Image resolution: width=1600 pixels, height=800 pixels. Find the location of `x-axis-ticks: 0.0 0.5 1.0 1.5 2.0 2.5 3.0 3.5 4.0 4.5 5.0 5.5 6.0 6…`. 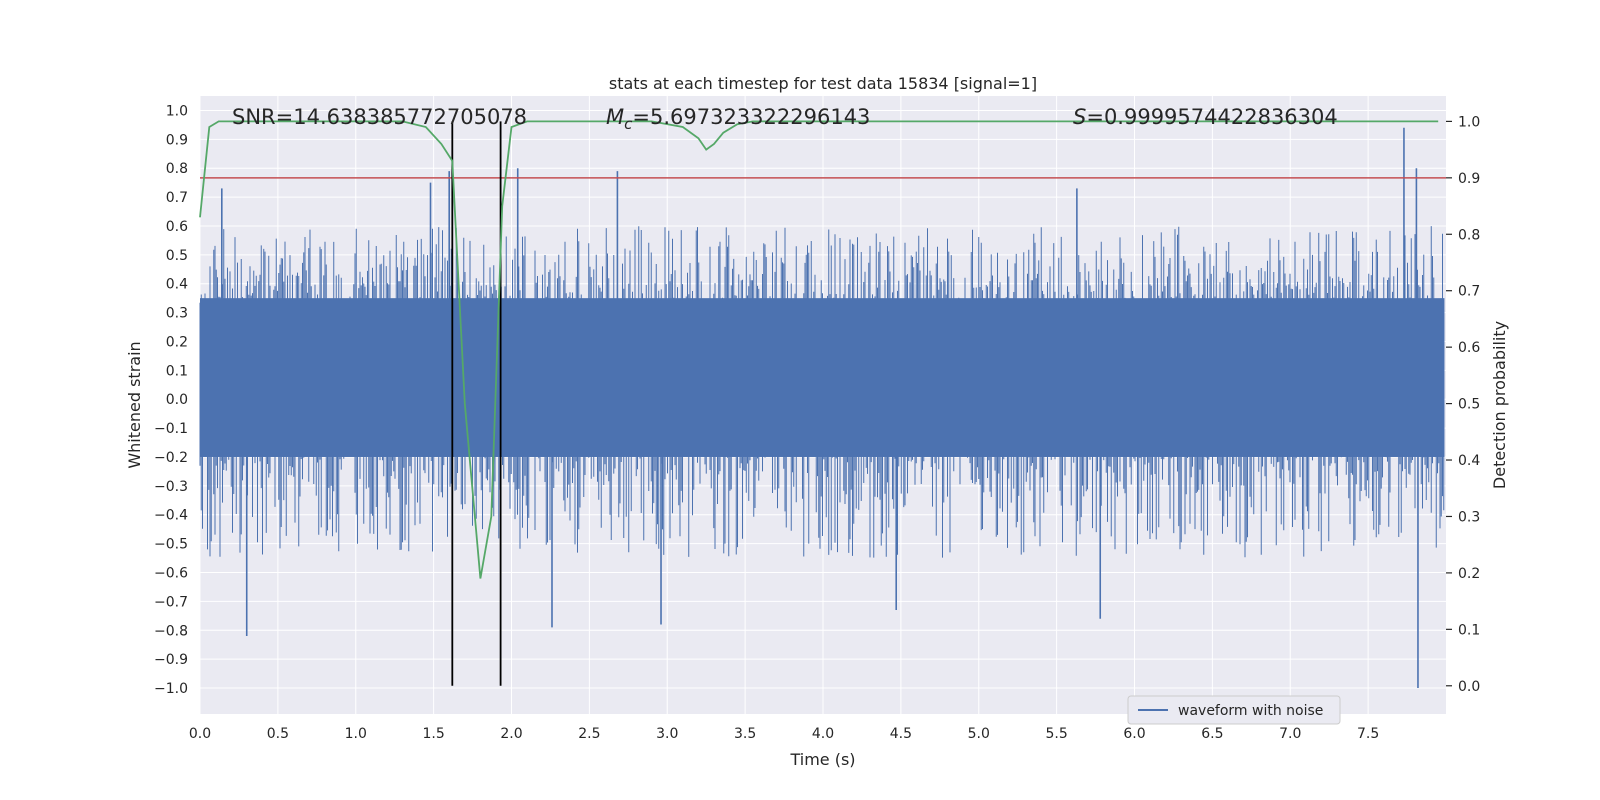

x-axis-ticks: 0.0 0.5 1.0 1.5 2.0 2.5 3.0 3.5 4.0 4.5 5.0 5.5 6.0 6… is located at coordinates (784, 734).